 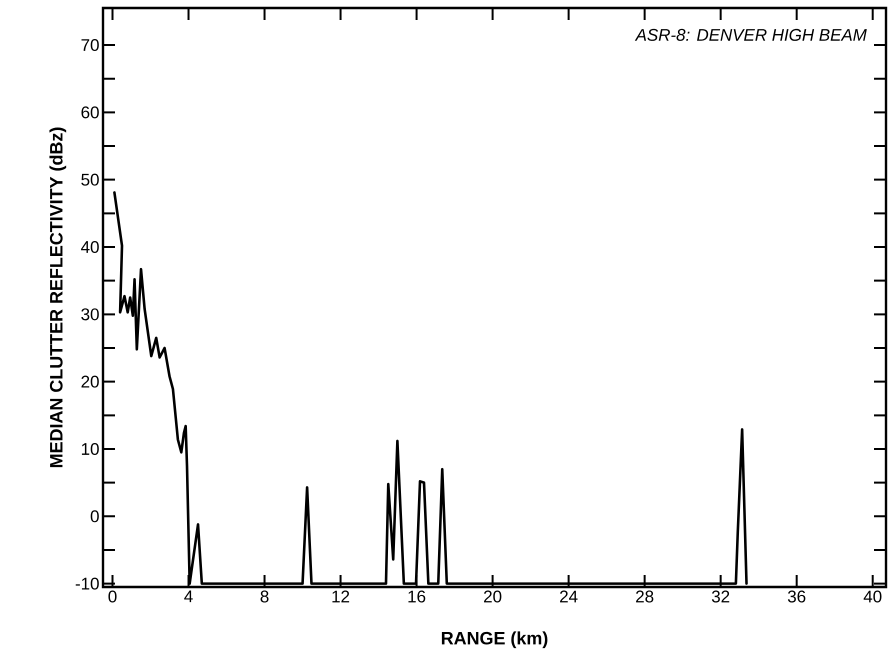 I want to click on y-tick-label: 50, so click(x=90, y=180).